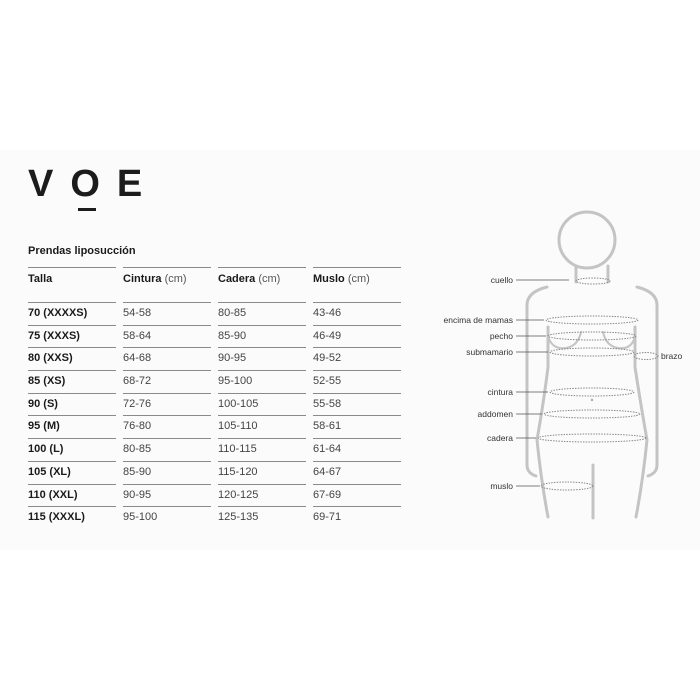 The width and height of the screenshot is (700, 700). Describe the element at coordinates (215, 381) in the screenshot. I see `table-row: 85 (XS) 68-72 95-100 52-55` at that location.